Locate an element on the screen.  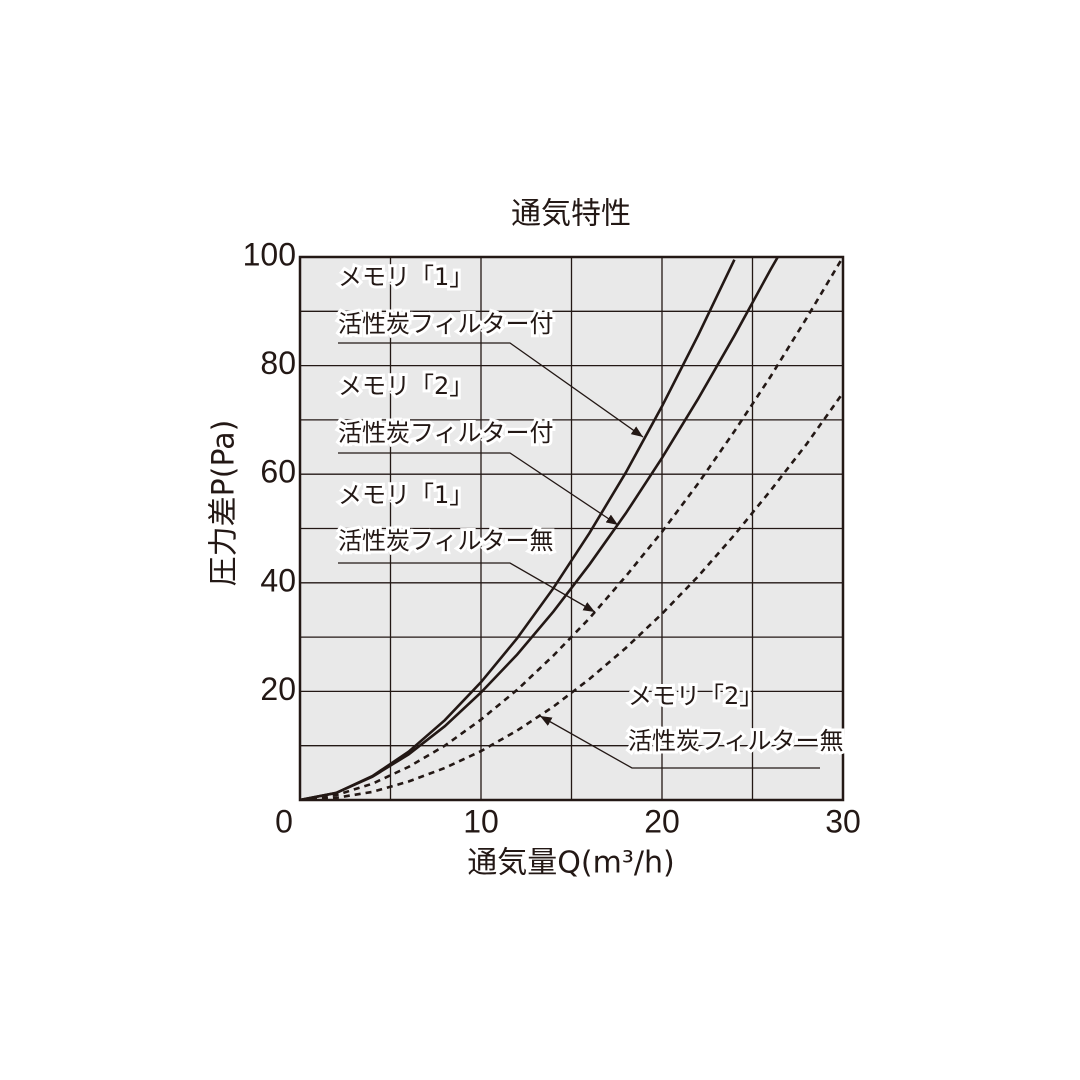
y-tick-label: 60 is located at coordinates (278, 472).